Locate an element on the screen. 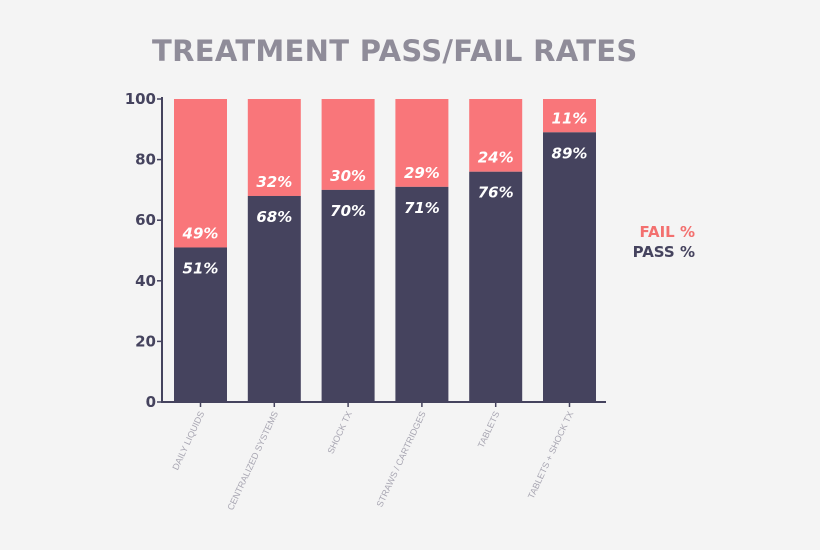 This screenshot has height=550, width=820. data-label-pass-0: 51% is located at coordinates (201, 268).